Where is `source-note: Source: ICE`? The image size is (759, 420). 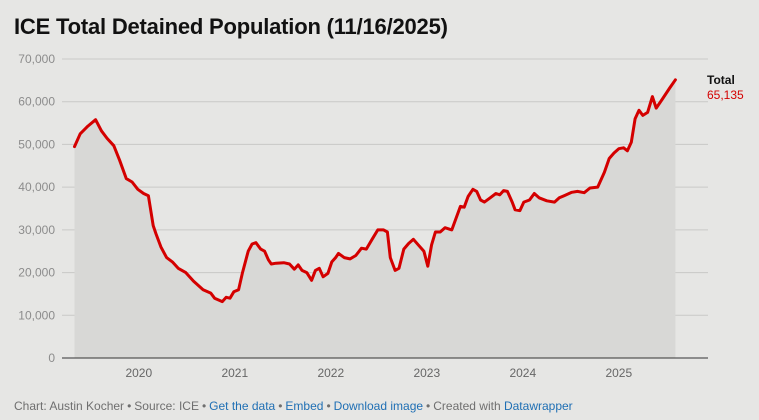 source-note: Source: ICE is located at coordinates (166, 406).